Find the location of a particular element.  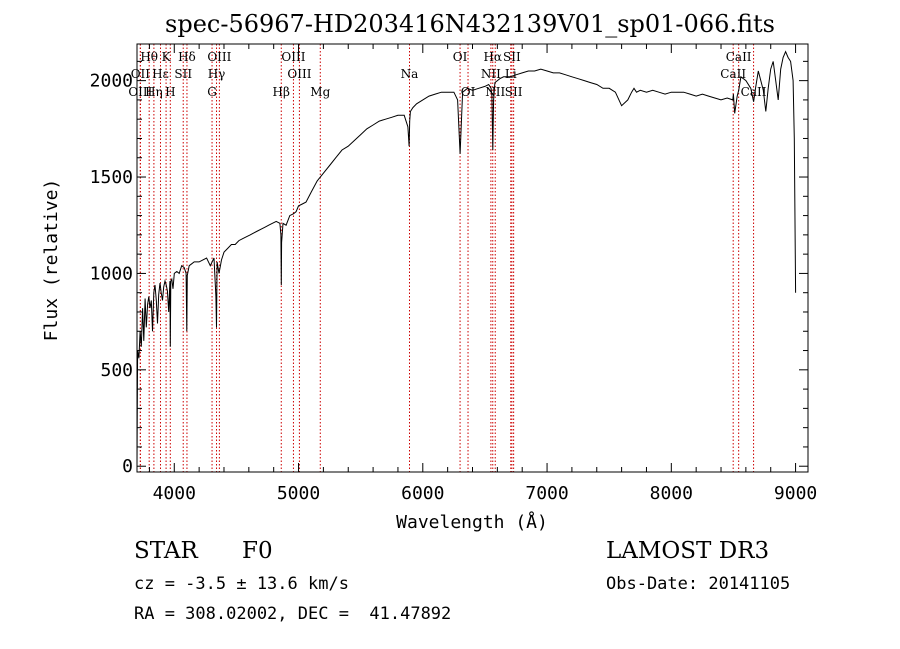

line-label: OII is located at coordinates (141, 74).